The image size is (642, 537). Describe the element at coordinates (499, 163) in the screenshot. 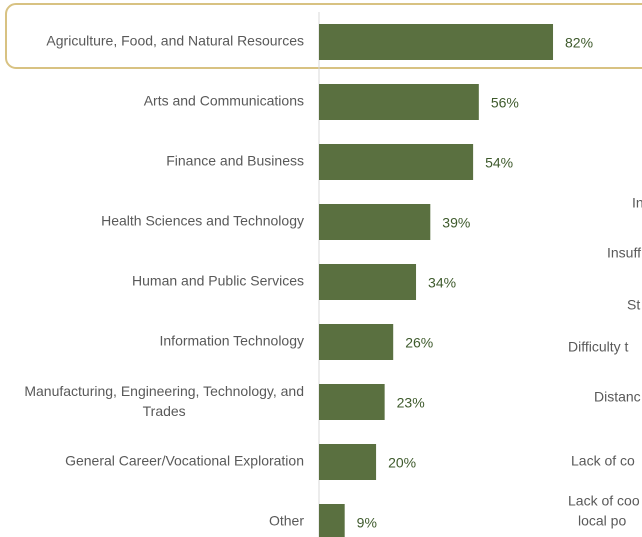

I see `value-label: 54%` at that location.